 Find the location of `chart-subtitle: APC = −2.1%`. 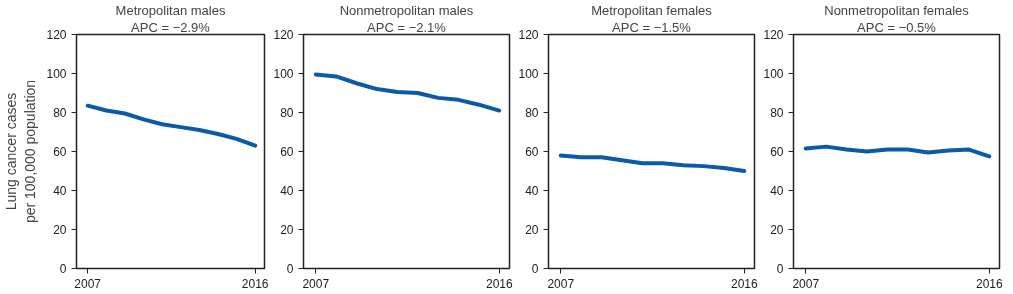

chart-subtitle: APC = −2.1% is located at coordinates (407, 27).